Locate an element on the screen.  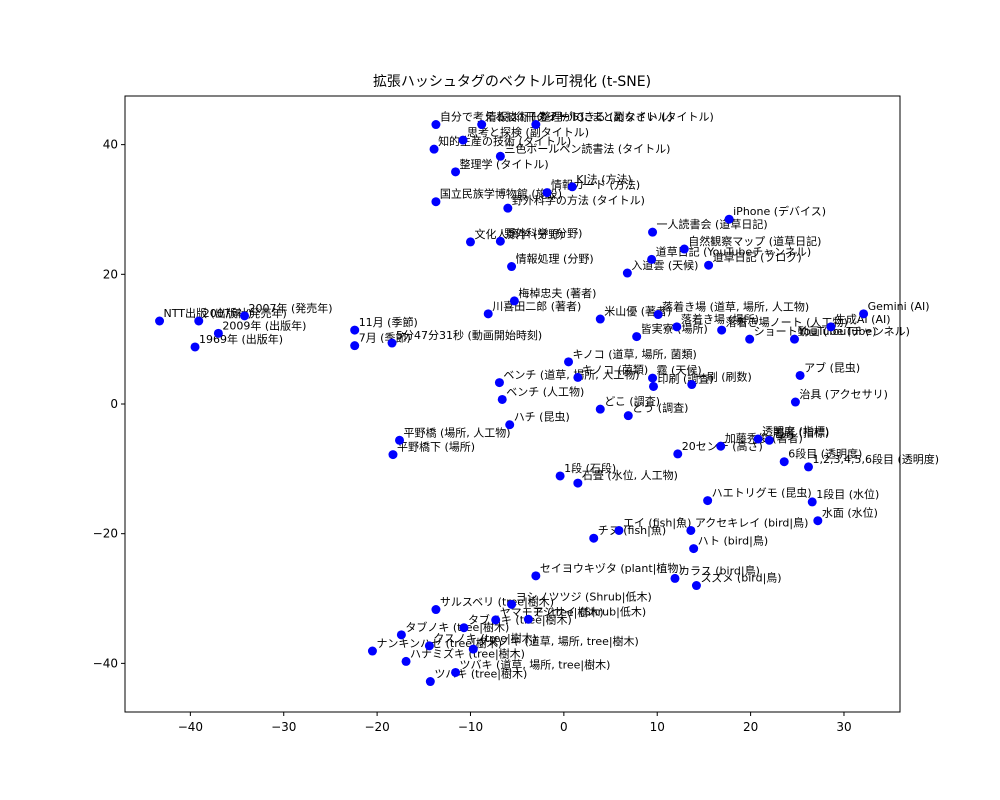
point-label: 入道雲 (天候) is located at coordinates (664, 265).